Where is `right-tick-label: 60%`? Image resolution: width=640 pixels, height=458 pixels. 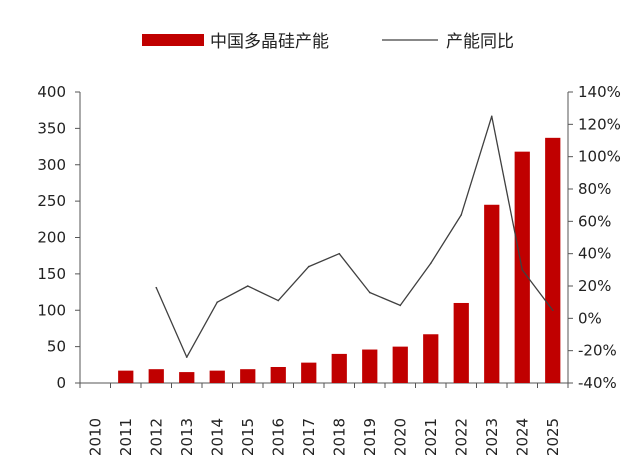 right-tick-label: 60% is located at coordinates (594, 221).